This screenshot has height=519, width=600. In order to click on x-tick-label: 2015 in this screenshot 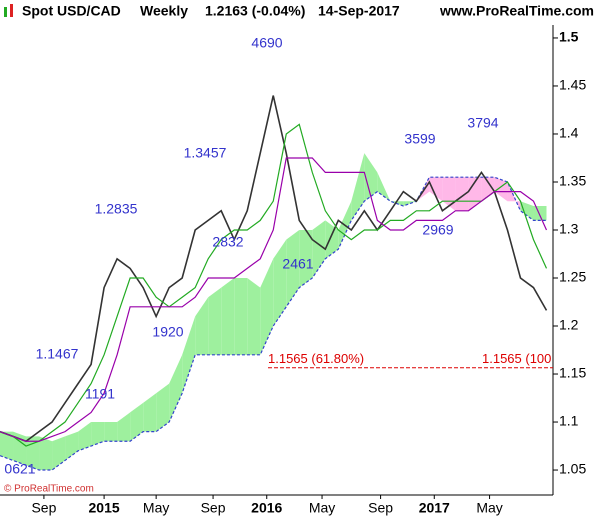, I will do `click(104, 508)`.